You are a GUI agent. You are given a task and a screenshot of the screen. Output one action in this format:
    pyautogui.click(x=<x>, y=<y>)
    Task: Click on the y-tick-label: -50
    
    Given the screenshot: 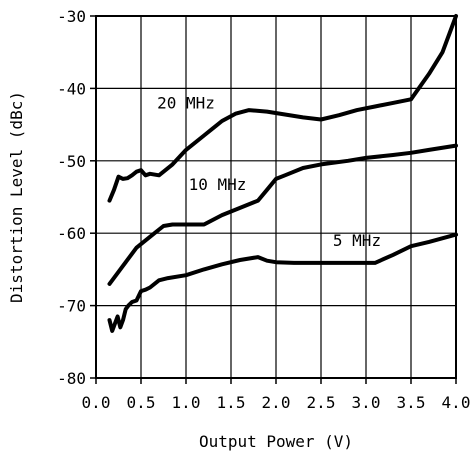 What is the action you would take?
    pyautogui.click(x=71, y=161)
    